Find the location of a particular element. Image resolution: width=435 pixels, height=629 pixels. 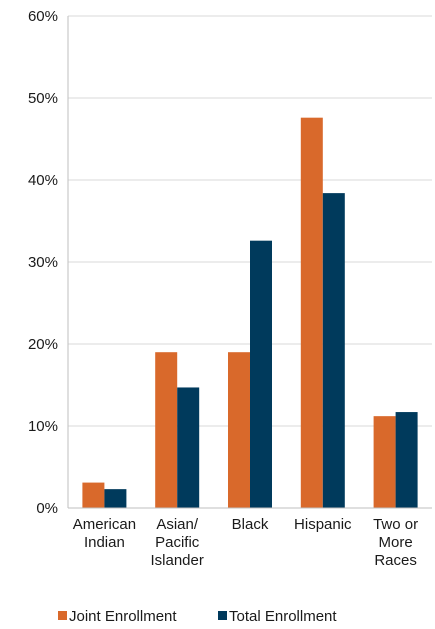

x-tick-label-2: Black is located at coordinates (250, 524).